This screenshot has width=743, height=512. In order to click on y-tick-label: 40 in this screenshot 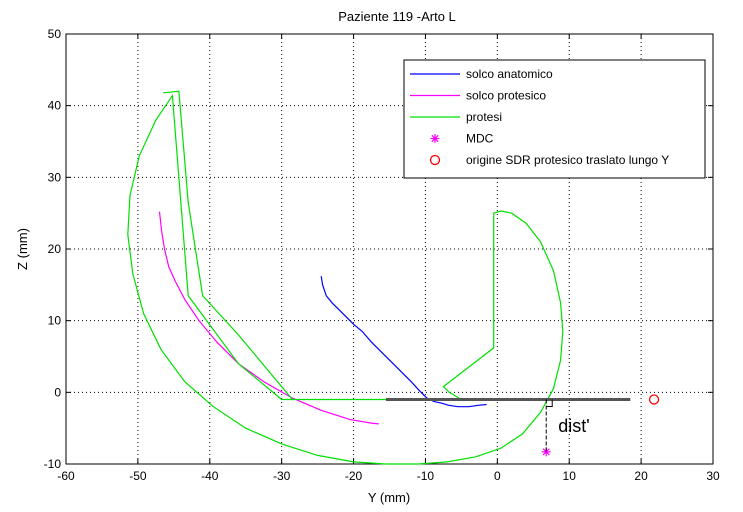, I will do `click(55, 106)`.